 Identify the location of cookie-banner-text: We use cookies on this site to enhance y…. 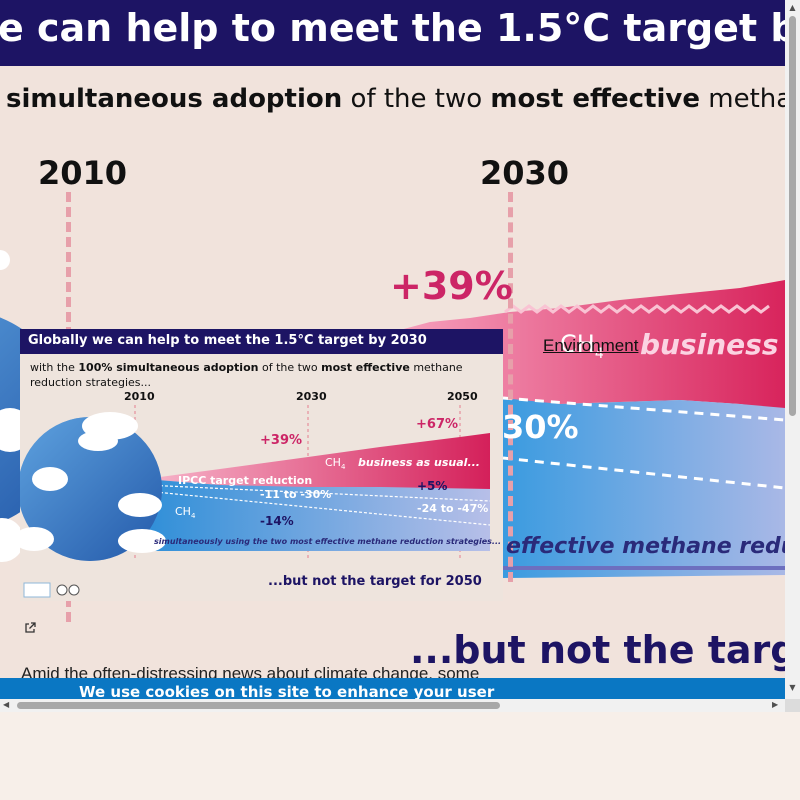
(287, 691).